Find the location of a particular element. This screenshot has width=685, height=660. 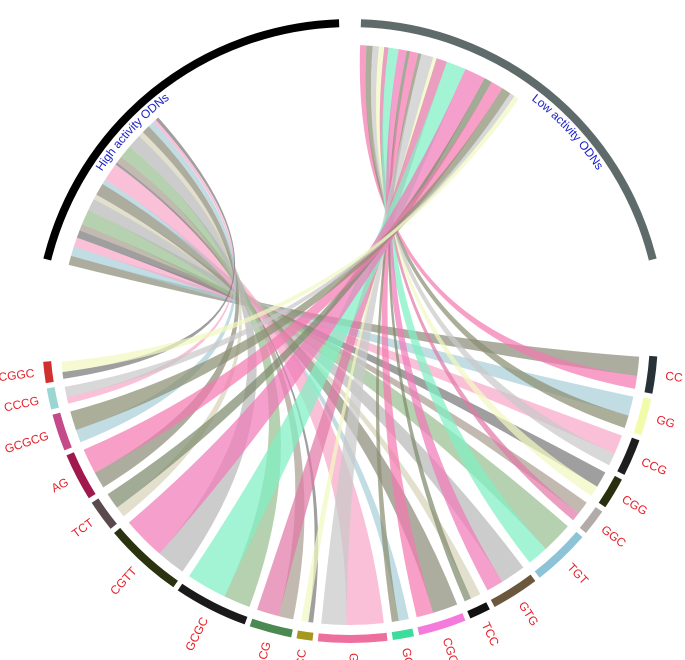

arc-label-text: Low activity ODNs is located at coordinates (567, 131).